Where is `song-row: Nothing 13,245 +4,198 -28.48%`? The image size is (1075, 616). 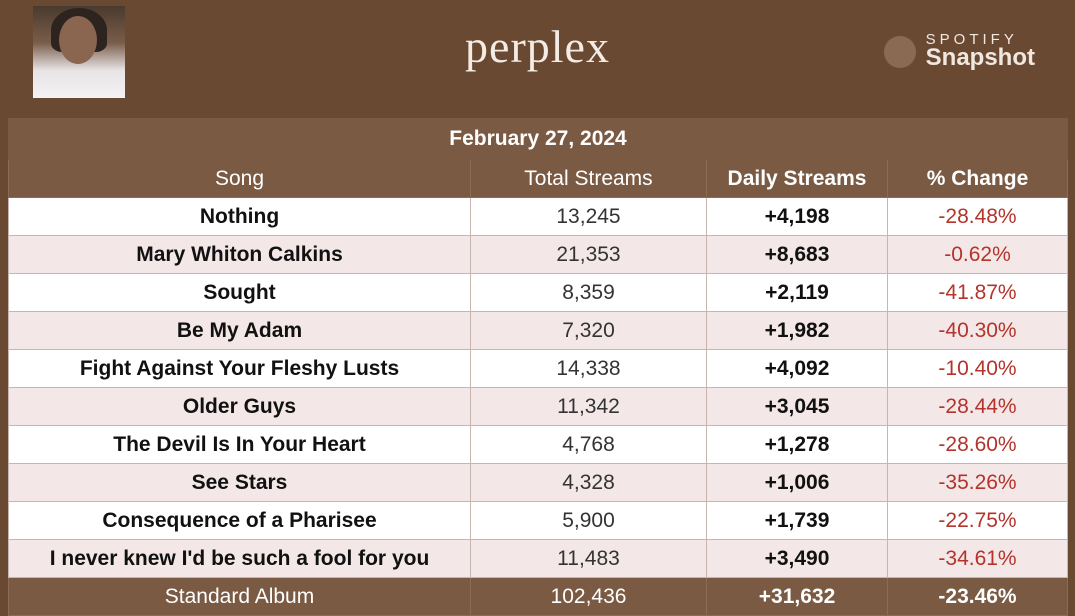 song-row: Nothing 13,245 +4,198 -28.48% is located at coordinates (538, 216).